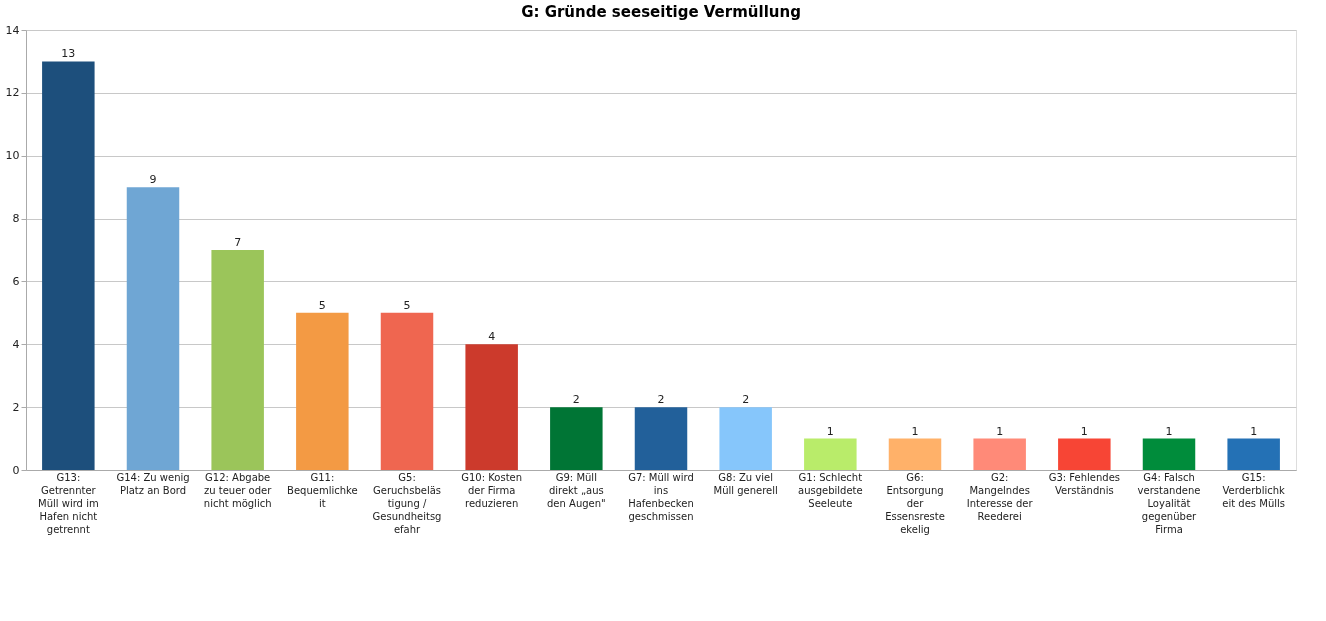 This screenshot has width=1326, height=621. What do you see at coordinates (238, 242) in the screenshot?
I see `data-label: 7` at bounding box center [238, 242].